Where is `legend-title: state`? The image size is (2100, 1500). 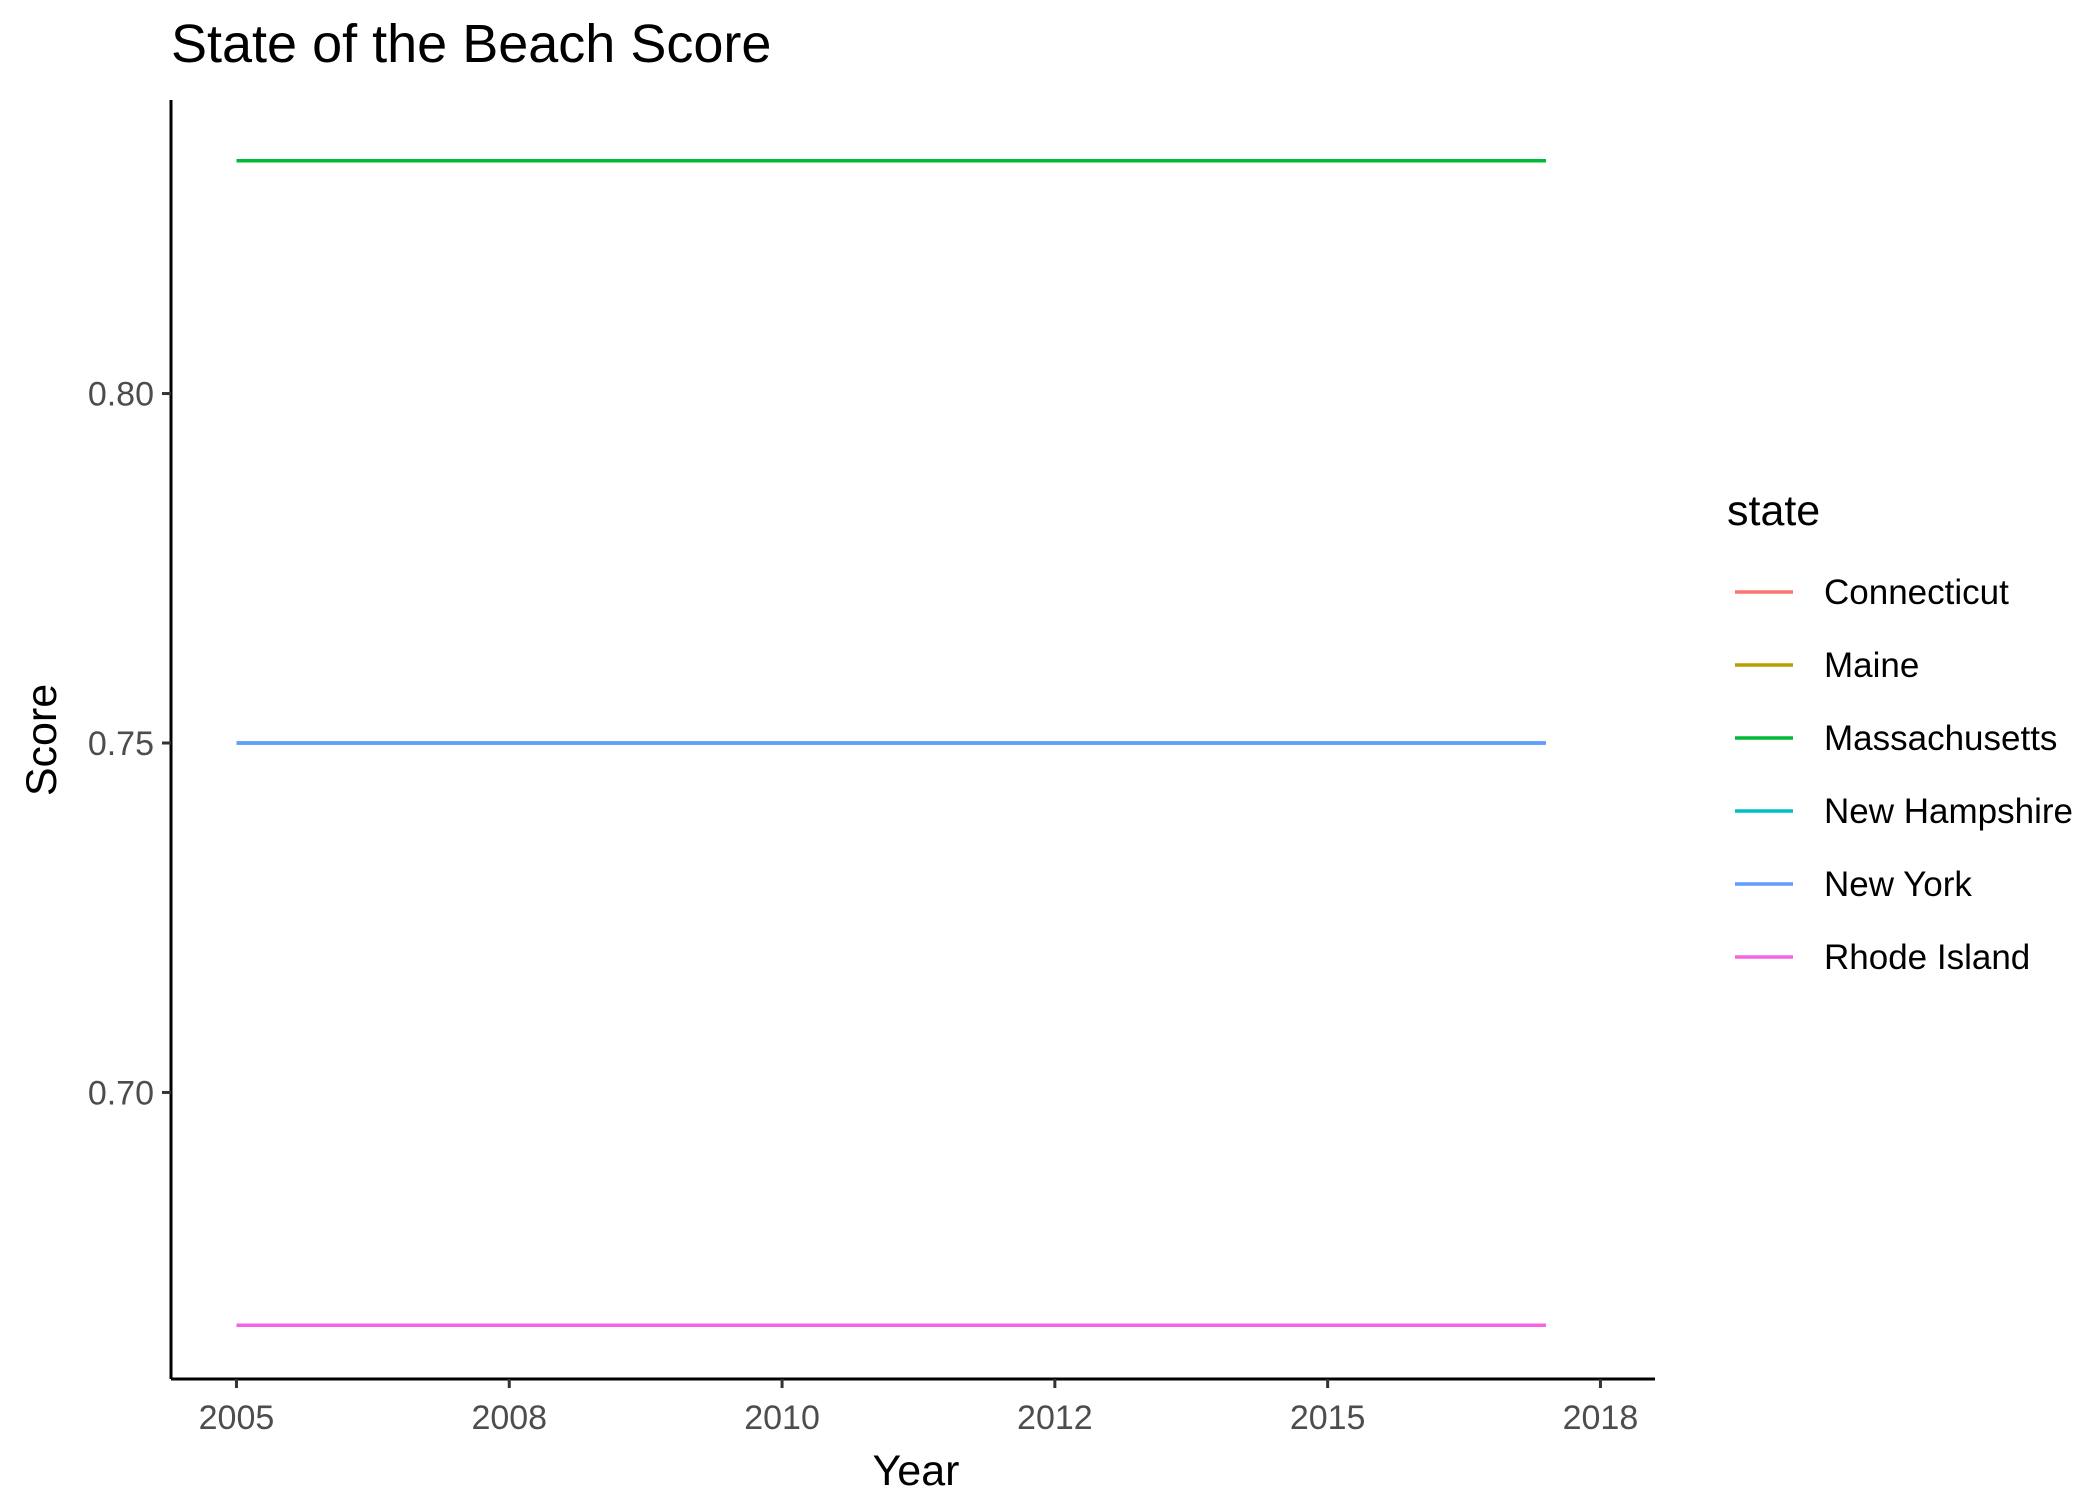 legend-title: state is located at coordinates (1773, 511).